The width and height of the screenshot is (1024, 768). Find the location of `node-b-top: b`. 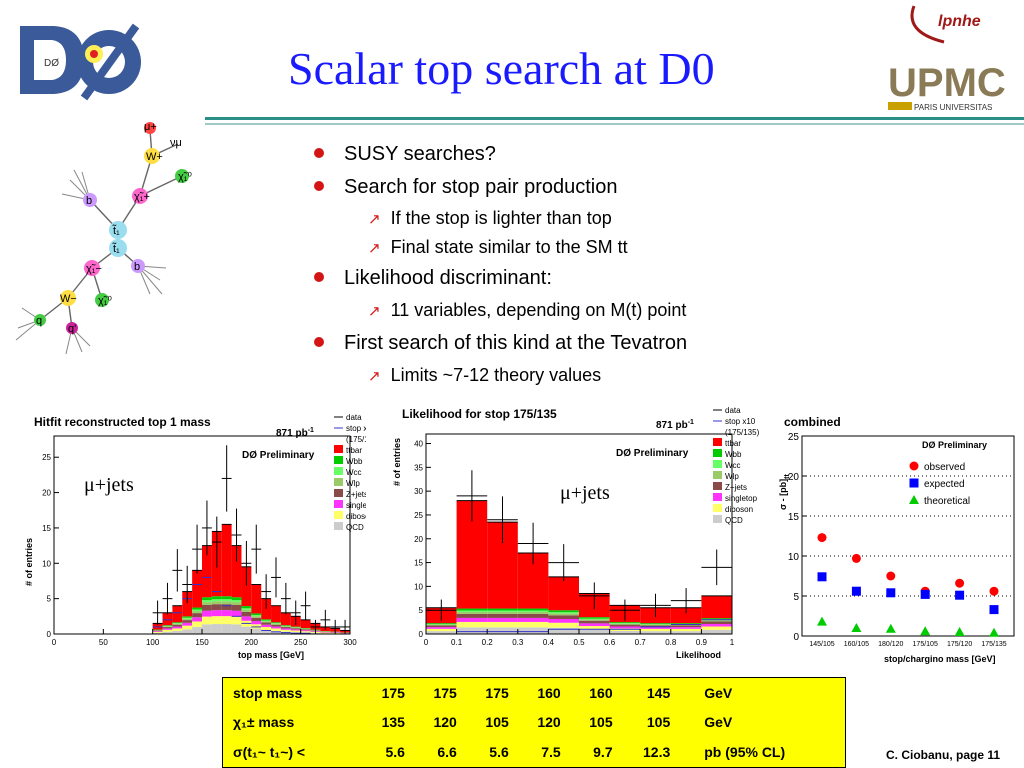

node-b-top: b is located at coordinates (89, 201).